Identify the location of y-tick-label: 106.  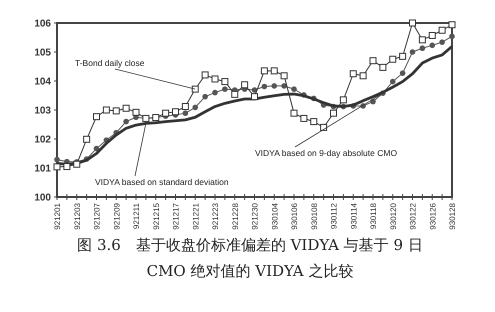
(43, 24).